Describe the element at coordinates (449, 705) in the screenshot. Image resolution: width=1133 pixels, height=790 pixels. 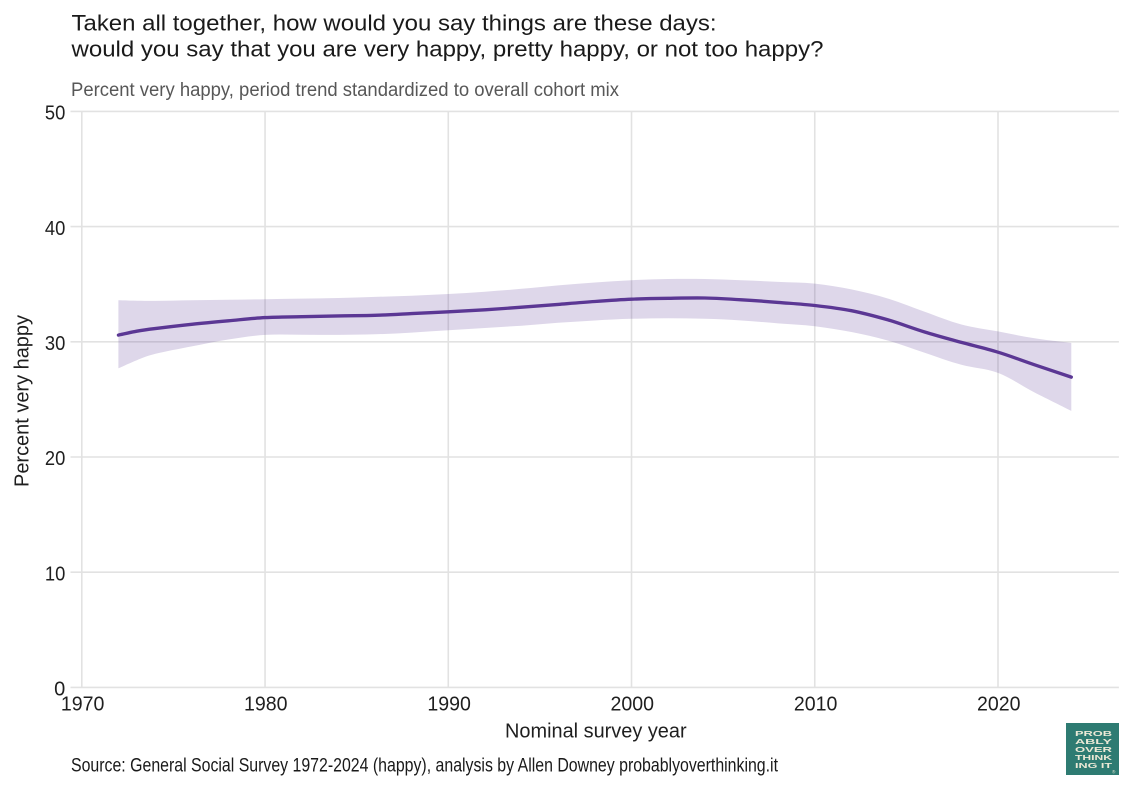
I see `svg-text: 1990` at that location.